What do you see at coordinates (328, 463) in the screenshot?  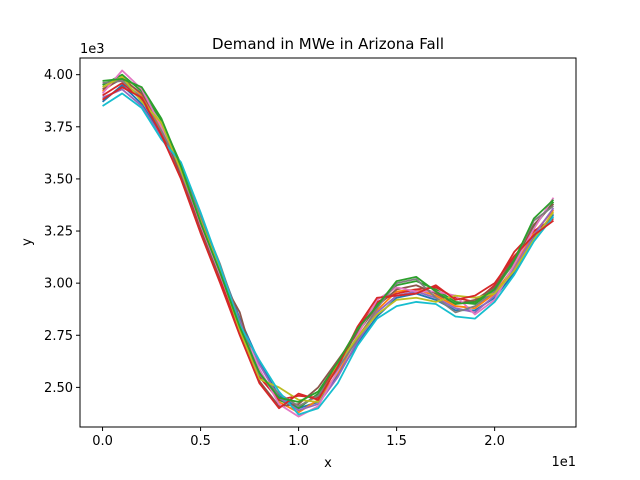 I see `x-axis-label: x` at bounding box center [328, 463].